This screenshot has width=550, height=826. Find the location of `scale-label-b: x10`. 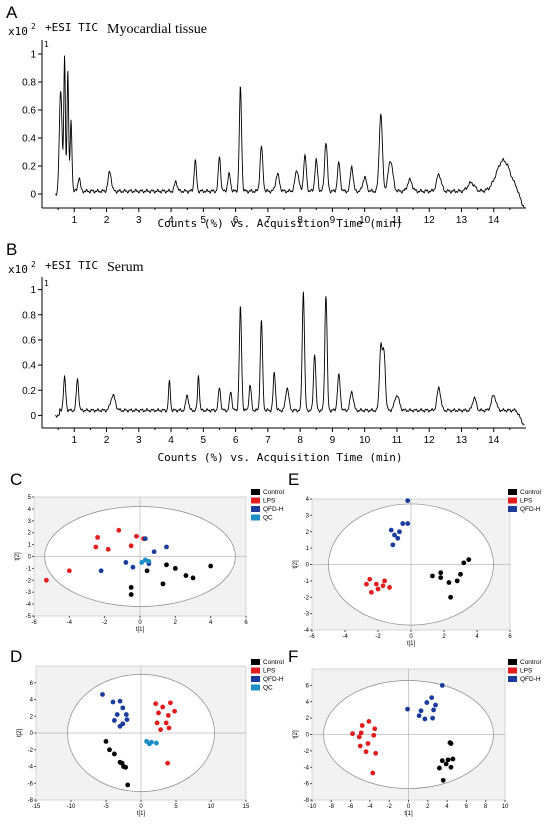

scale-label-b: x10 is located at coordinates (18, 269).